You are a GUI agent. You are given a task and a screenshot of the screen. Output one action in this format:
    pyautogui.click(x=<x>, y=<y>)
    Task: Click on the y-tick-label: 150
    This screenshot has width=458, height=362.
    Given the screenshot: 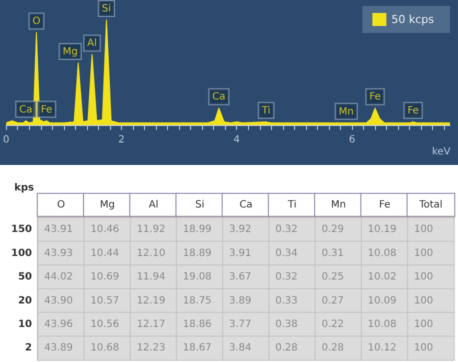 What is the action you would take?
    pyautogui.click(x=21, y=230)
    